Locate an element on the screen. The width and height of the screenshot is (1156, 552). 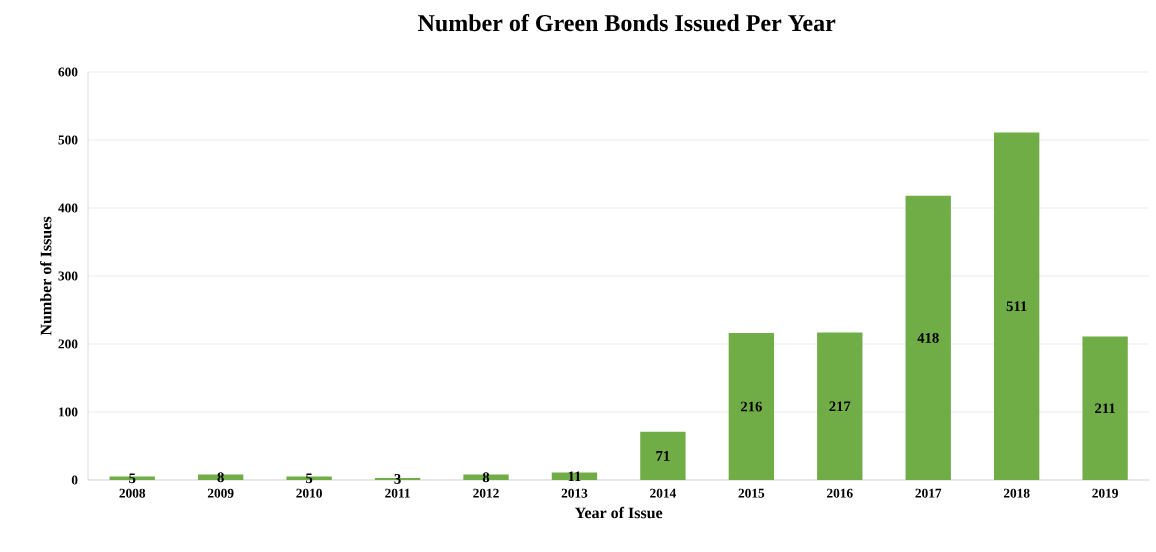
x-tick-label: 2013 is located at coordinates (574, 493).